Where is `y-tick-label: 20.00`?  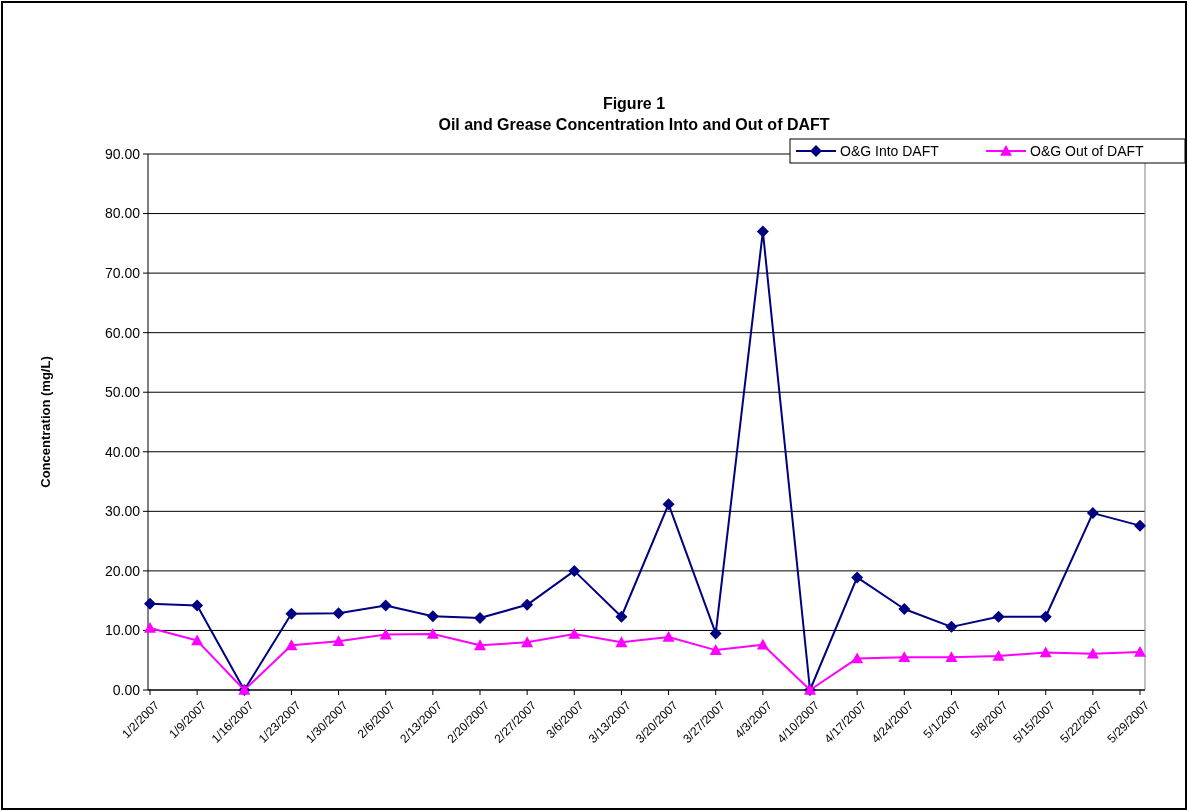 y-tick-label: 20.00 is located at coordinates (122, 570).